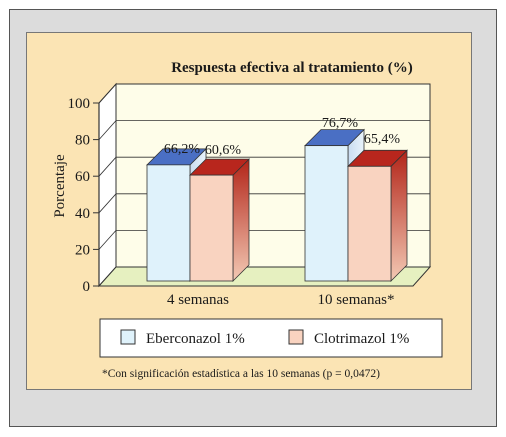 This screenshot has height=437, width=506. What do you see at coordinates (82, 141) in the screenshot?
I see `y-tick-label: 80` at bounding box center [82, 141].